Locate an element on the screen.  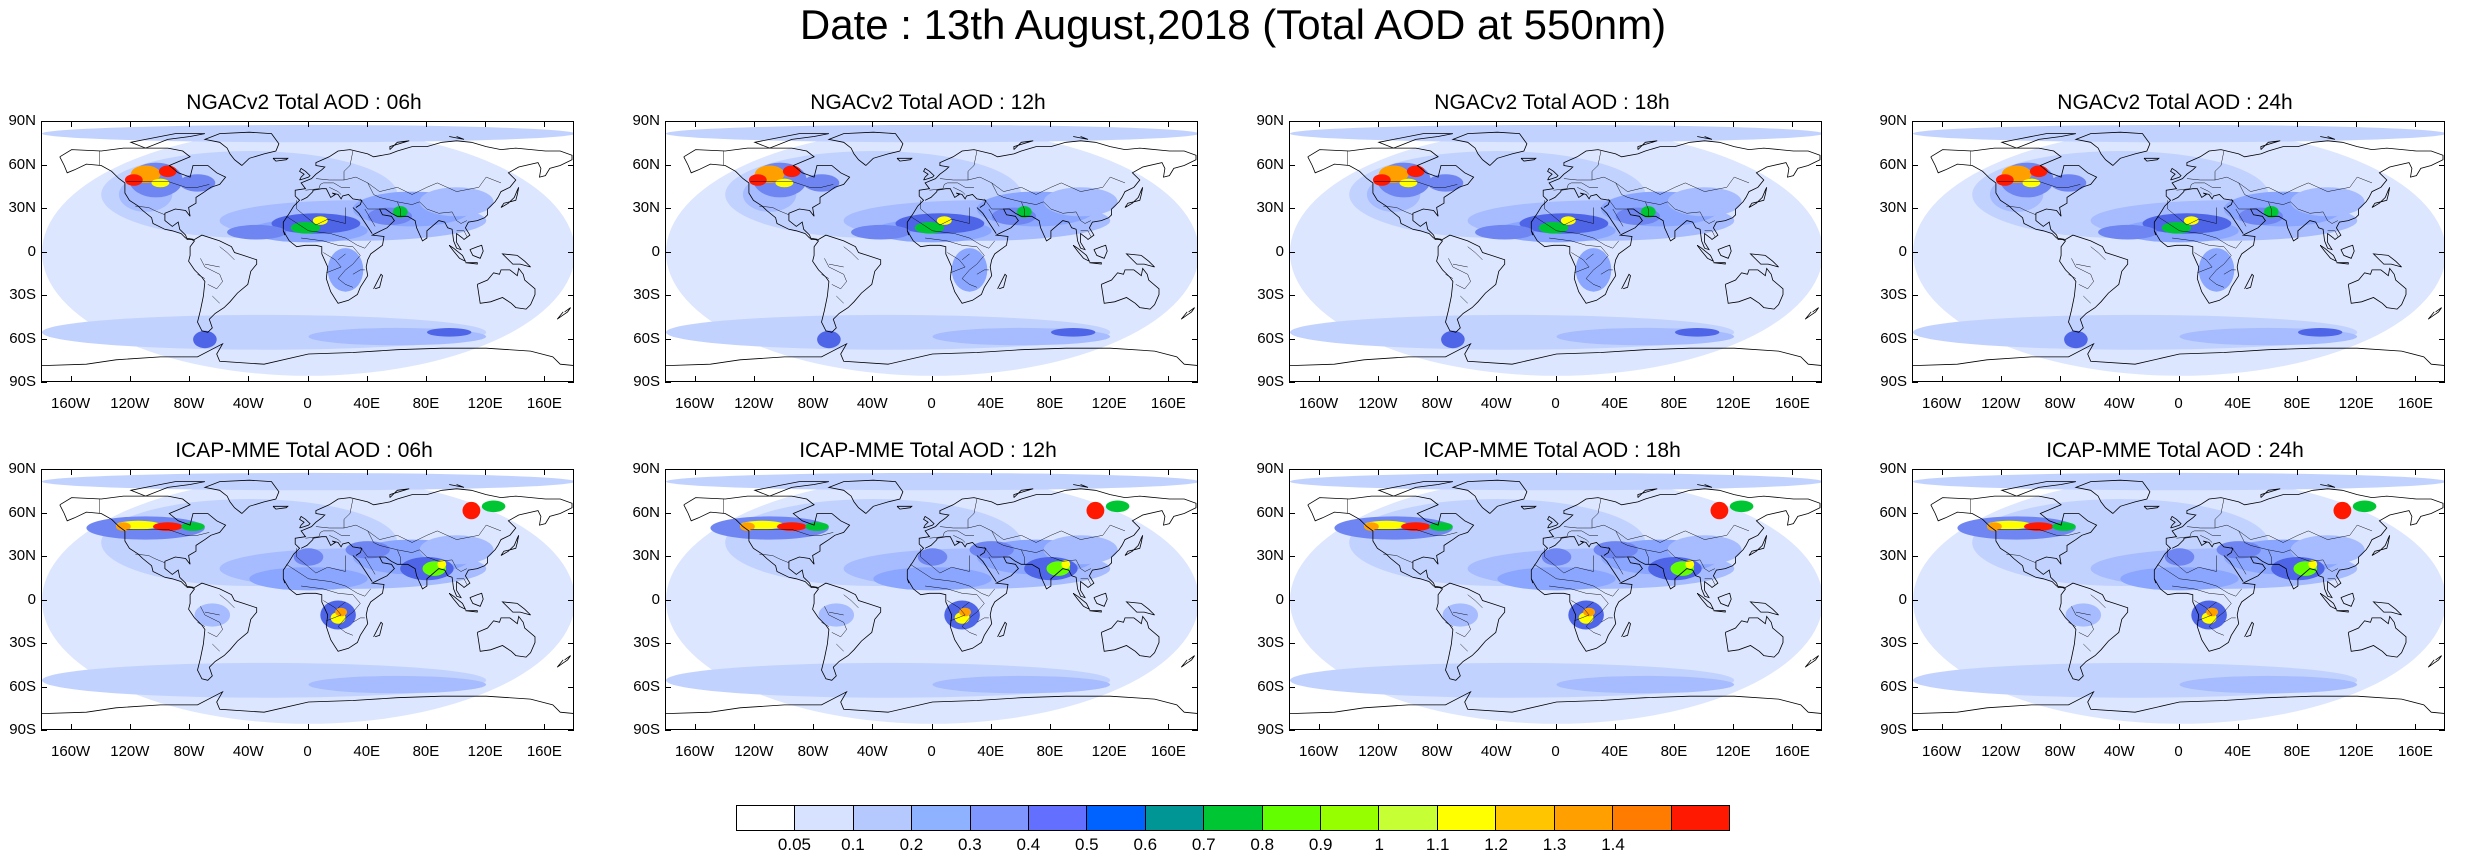
colorbar-label: 1.1 is located at coordinates (1437, 844).